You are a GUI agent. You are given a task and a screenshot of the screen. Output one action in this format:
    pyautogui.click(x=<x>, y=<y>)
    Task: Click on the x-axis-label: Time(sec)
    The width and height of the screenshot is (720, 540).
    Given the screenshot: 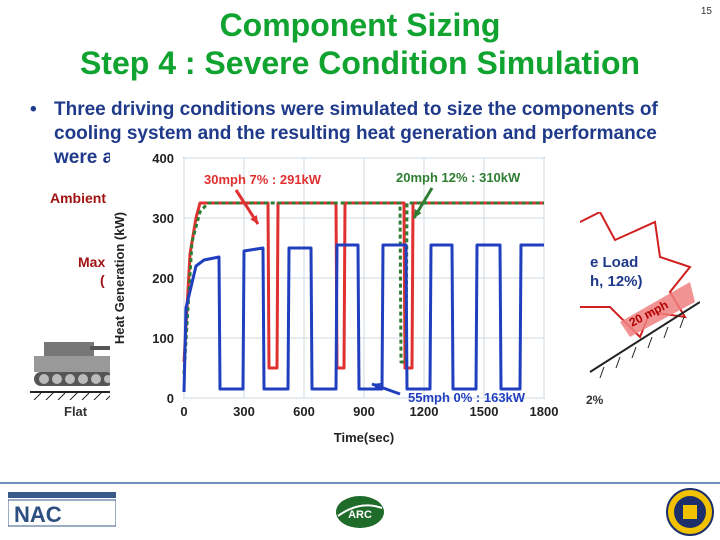 What is the action you would take?
    pyautogui.click(x=364, y=437)
    